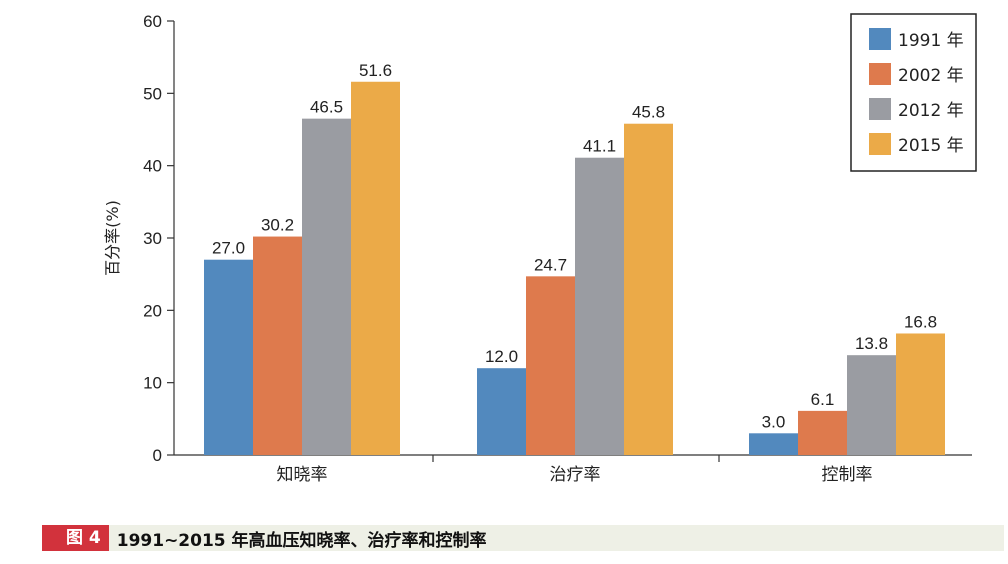  I want to click on y-tick-label: 10, so click(152, 383).